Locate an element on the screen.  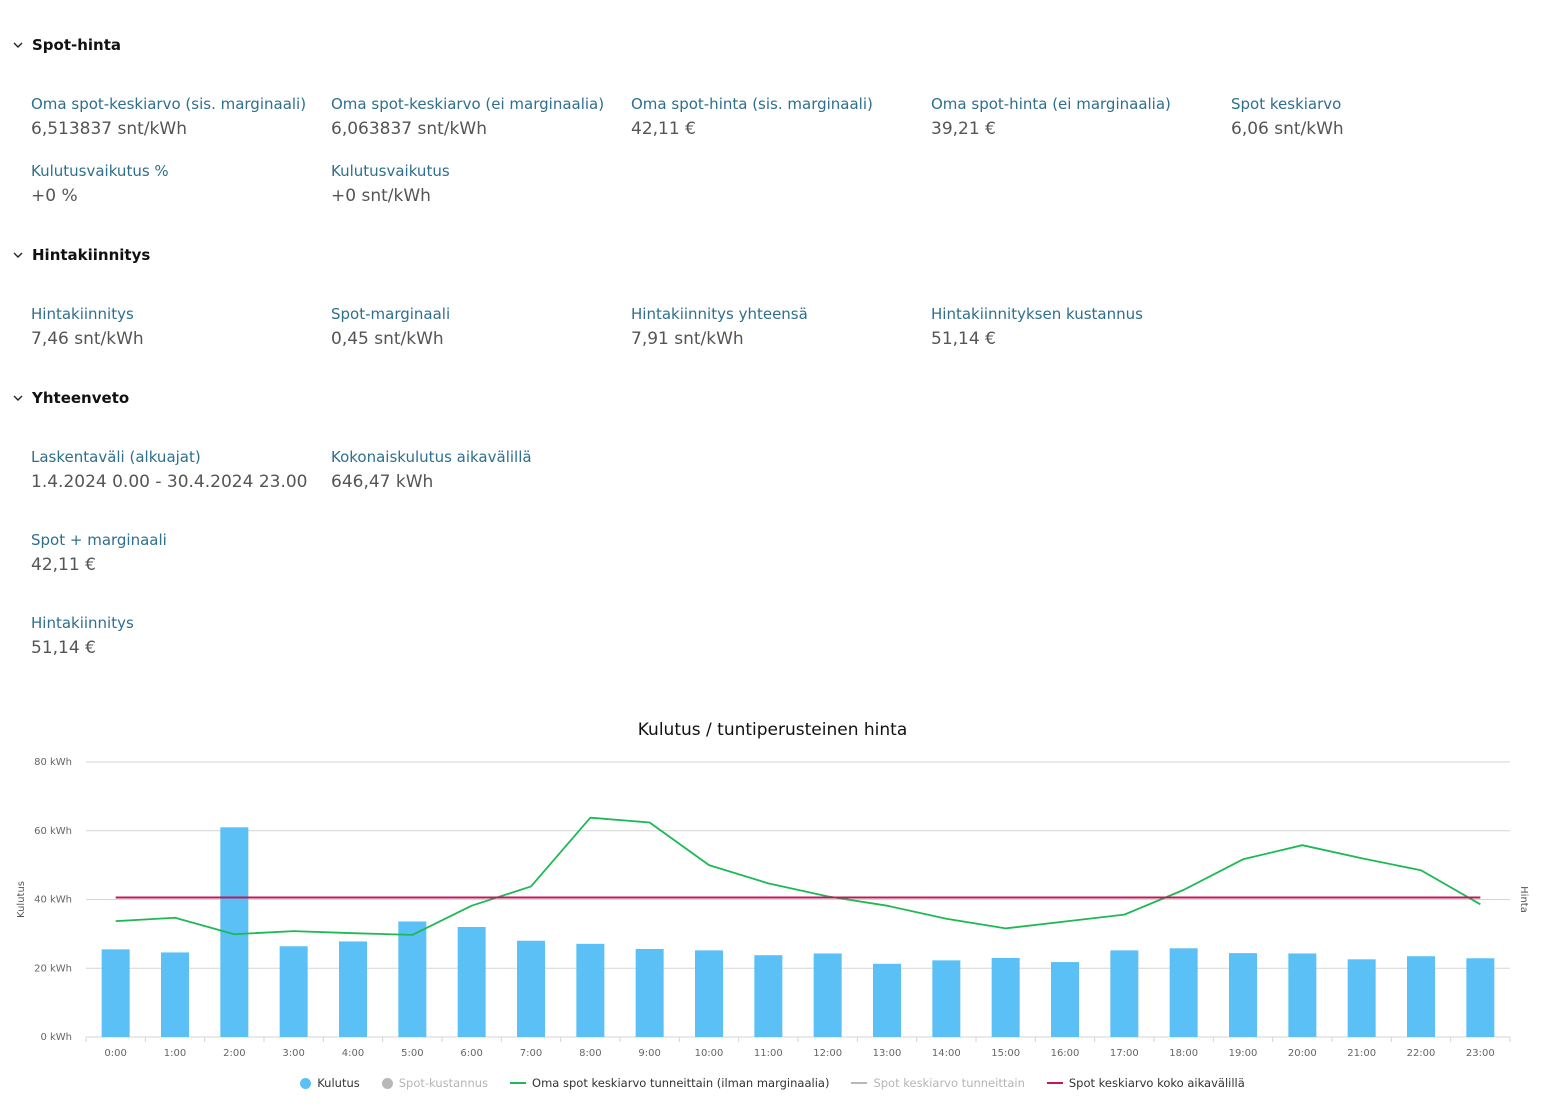
y2-axis-title: Hinta is located at coordinates (1523, 899).